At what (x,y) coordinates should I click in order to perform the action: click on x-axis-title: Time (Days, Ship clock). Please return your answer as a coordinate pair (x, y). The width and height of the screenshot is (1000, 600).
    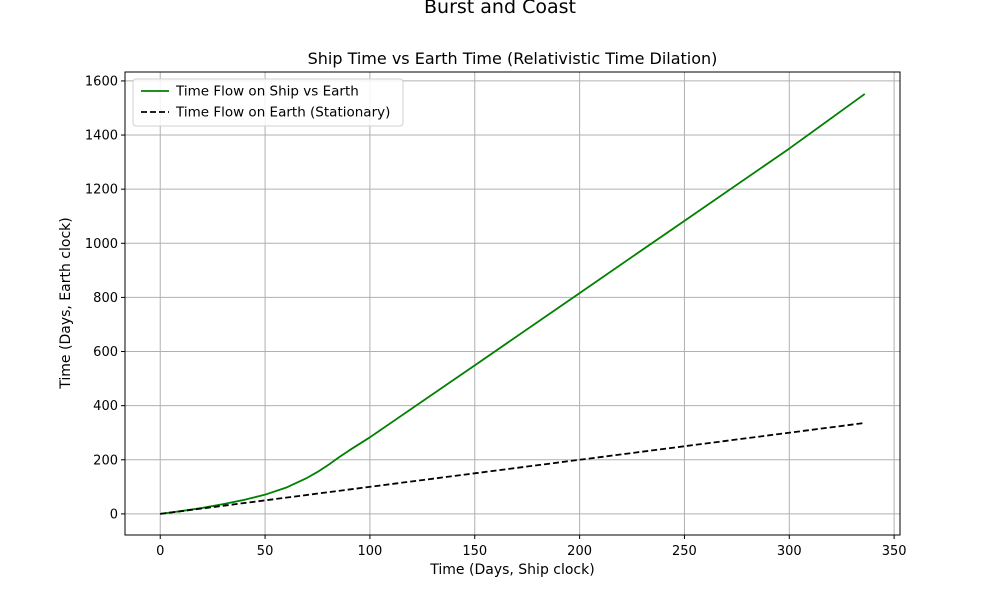
    Looking at the image, I should click on (511, 570).